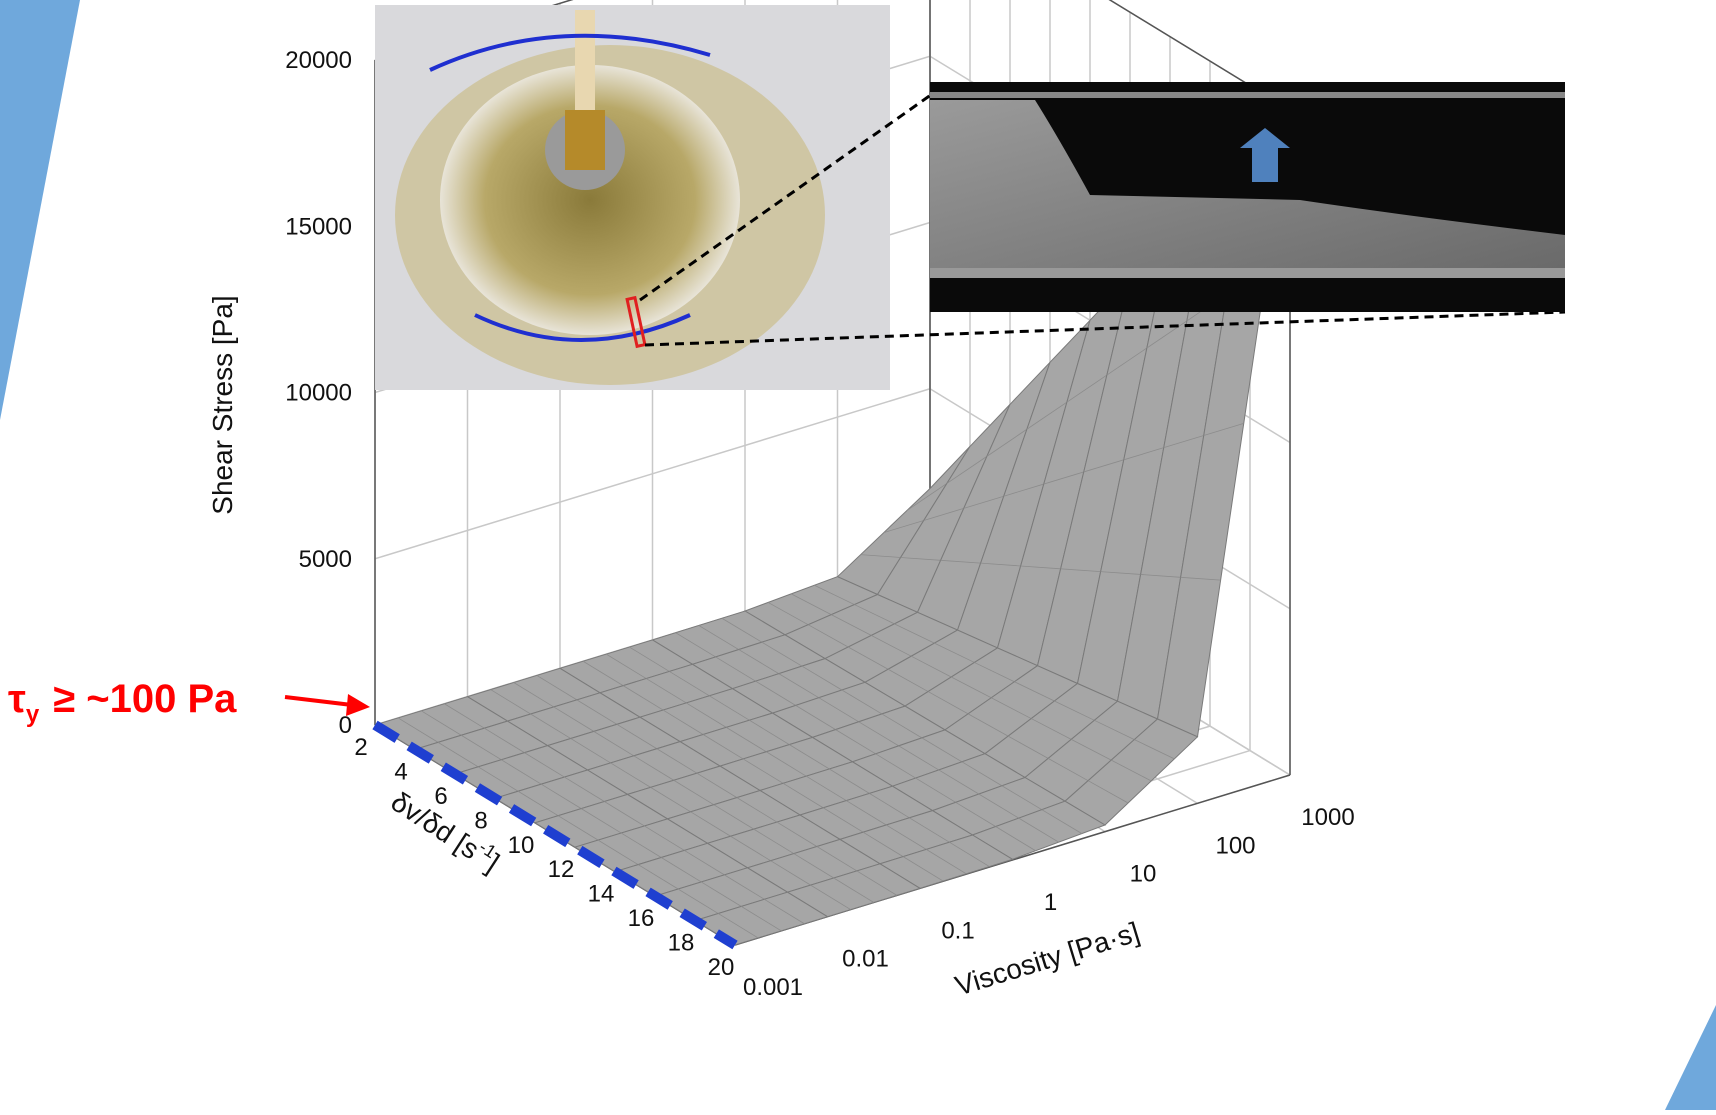  What do you see at coordinates (17, 699) in the screenshot?
I see `annotation-symbol: τ` at bounding box center [17, 699].